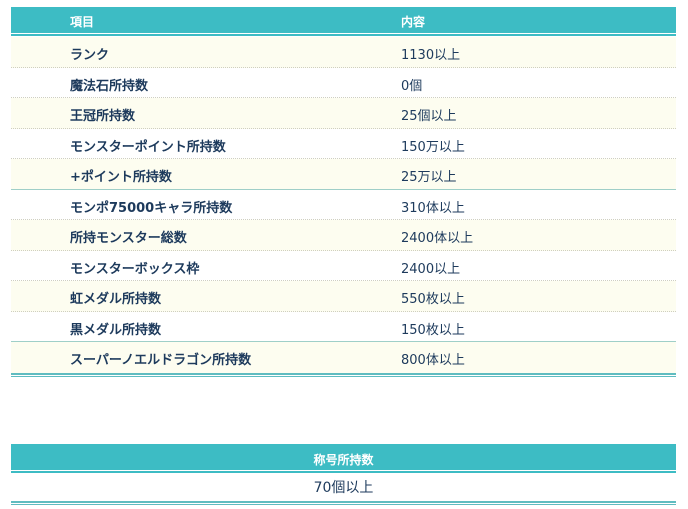 The image size is (688, 509). Describe the element at coordinates (109, 86) in the screenshot. I see `row-label: 魔法石所持数` at that location.